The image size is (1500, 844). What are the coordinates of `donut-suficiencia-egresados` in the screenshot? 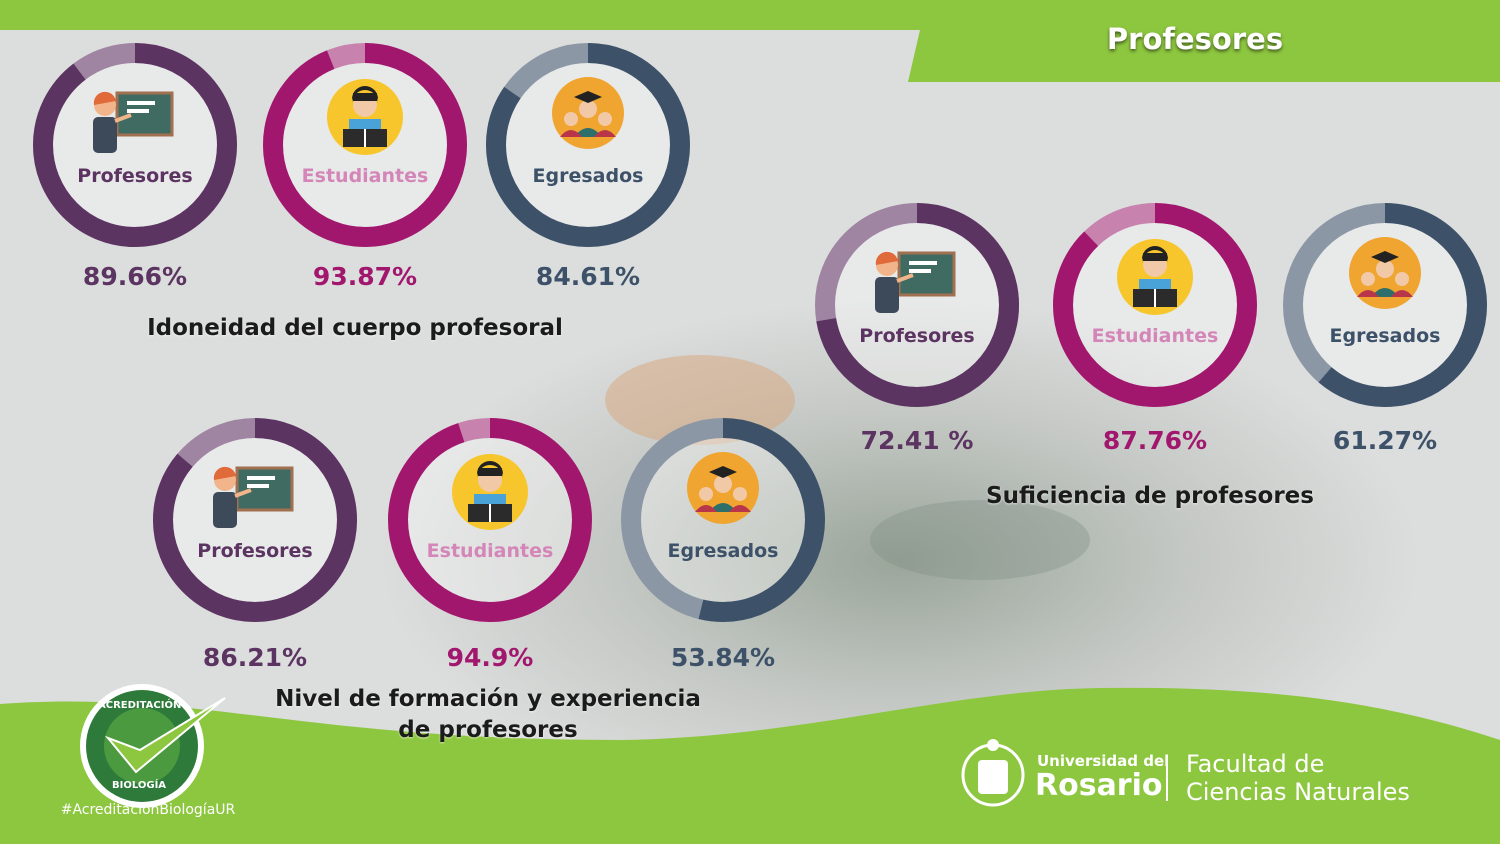 It's located at (1385, 305).